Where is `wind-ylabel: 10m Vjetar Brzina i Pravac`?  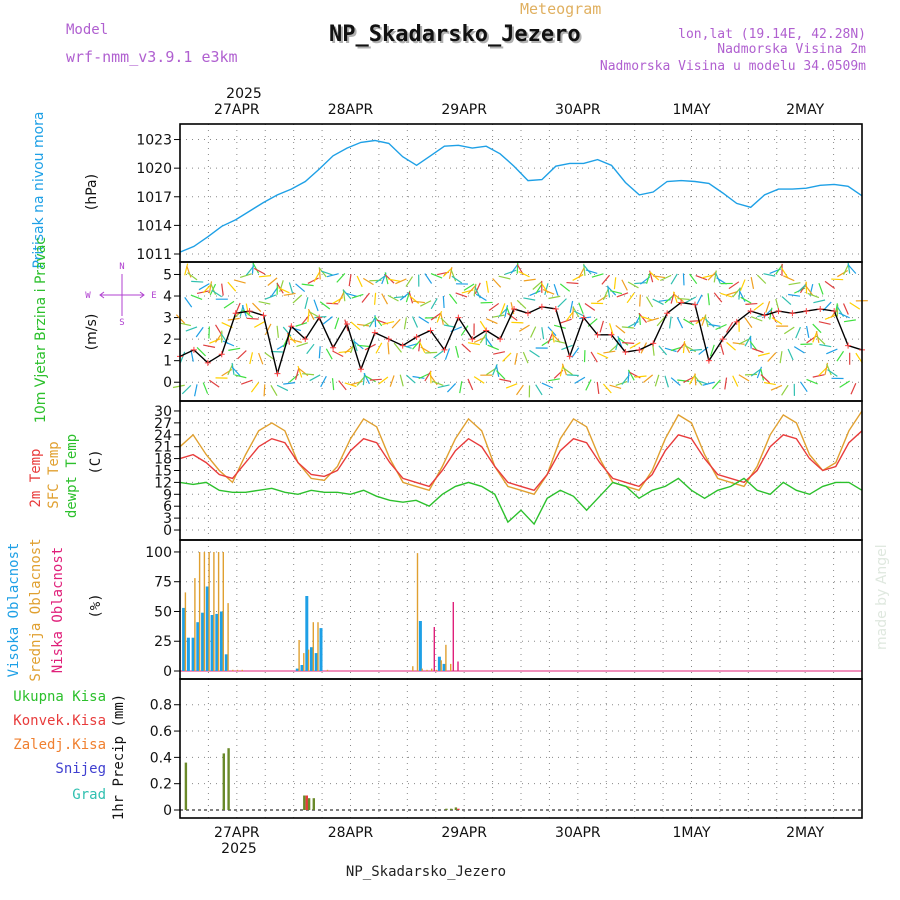 wind-ylabel: 10m Vjetar Brzina i Pravac is located at coordinates (41, 330).